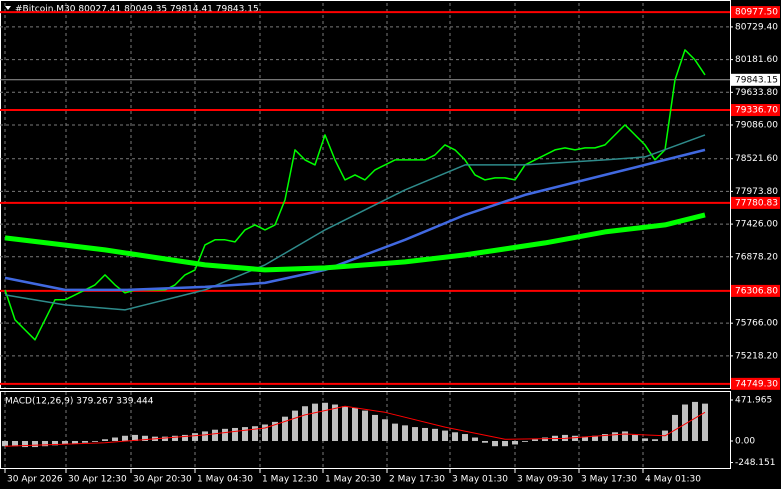 The image size is (781, 489). Describe the element at coordinates (162, 480) in the screenshot. I see `x-tick-label: 30 Apr 20:30` at that location.